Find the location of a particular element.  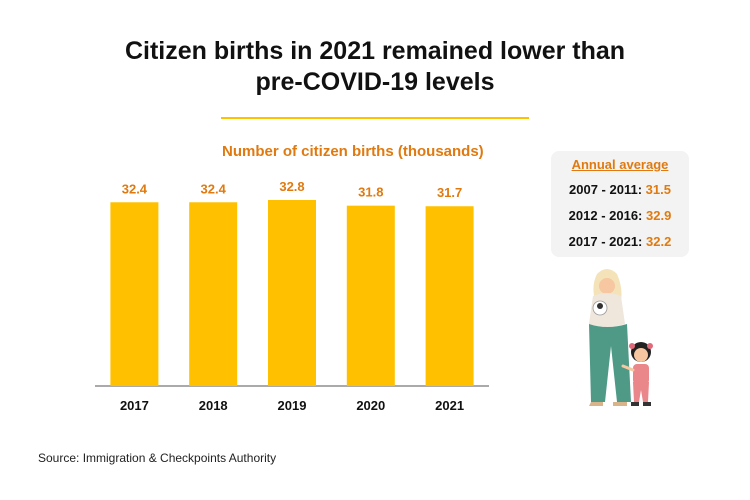

bar-2018 is located at coordinates (213, 294).